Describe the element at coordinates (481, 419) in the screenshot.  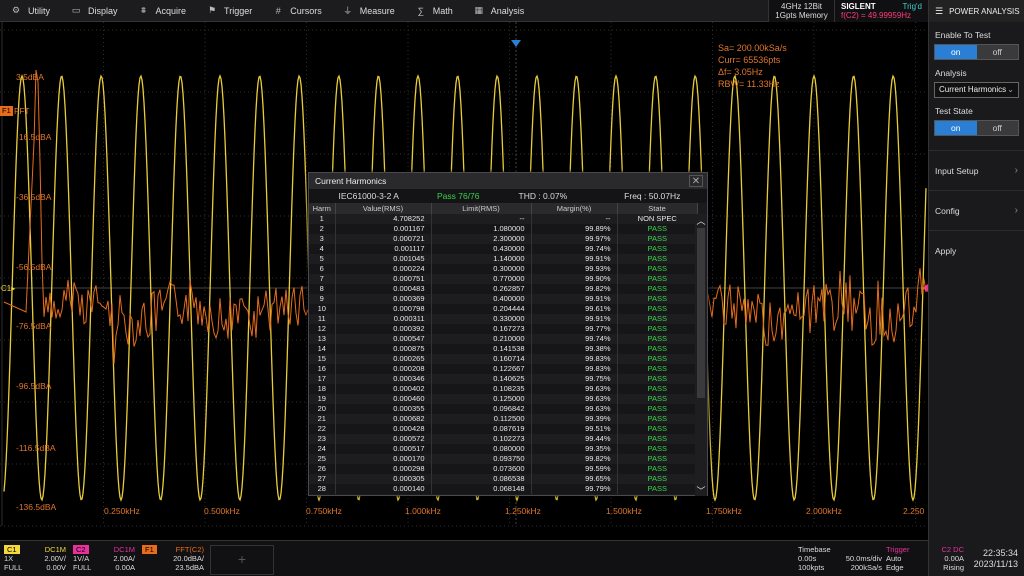
I see `limit-cell: 0.112500` at that location.